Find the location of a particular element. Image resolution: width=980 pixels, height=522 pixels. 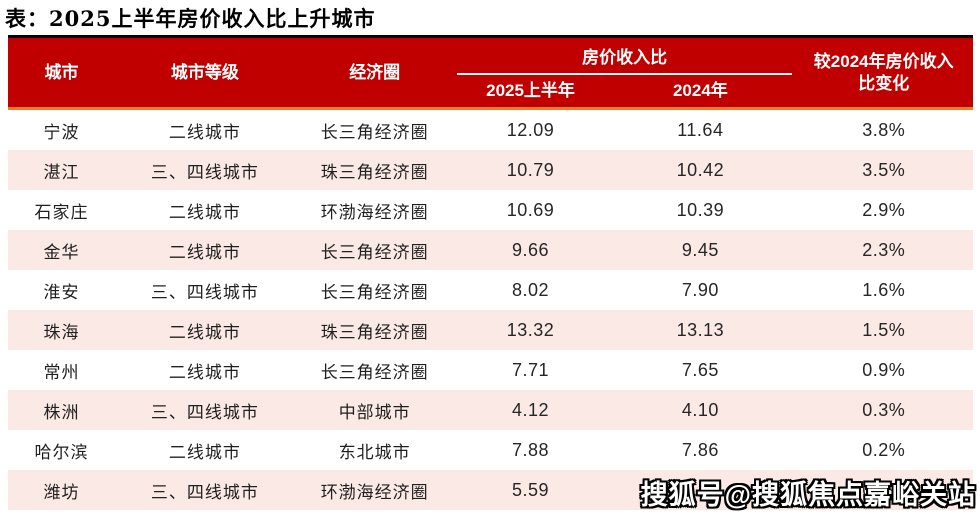

cell-ratio-2025h1: 12.09 is located at coordinates (530, 129).